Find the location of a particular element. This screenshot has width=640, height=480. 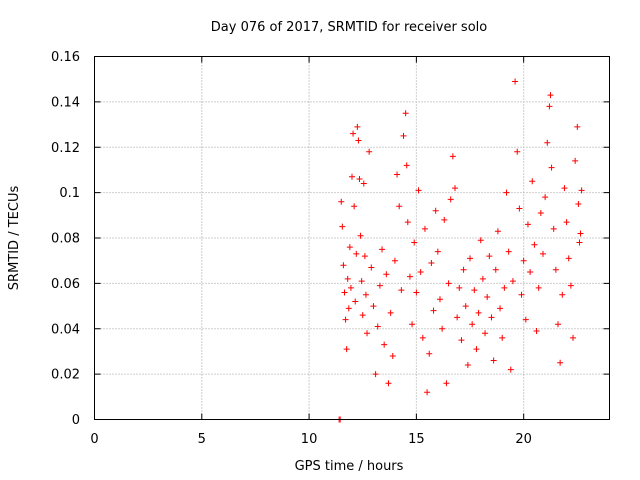

y-tick-label: 0.04 is located at coordinates (65, 329).